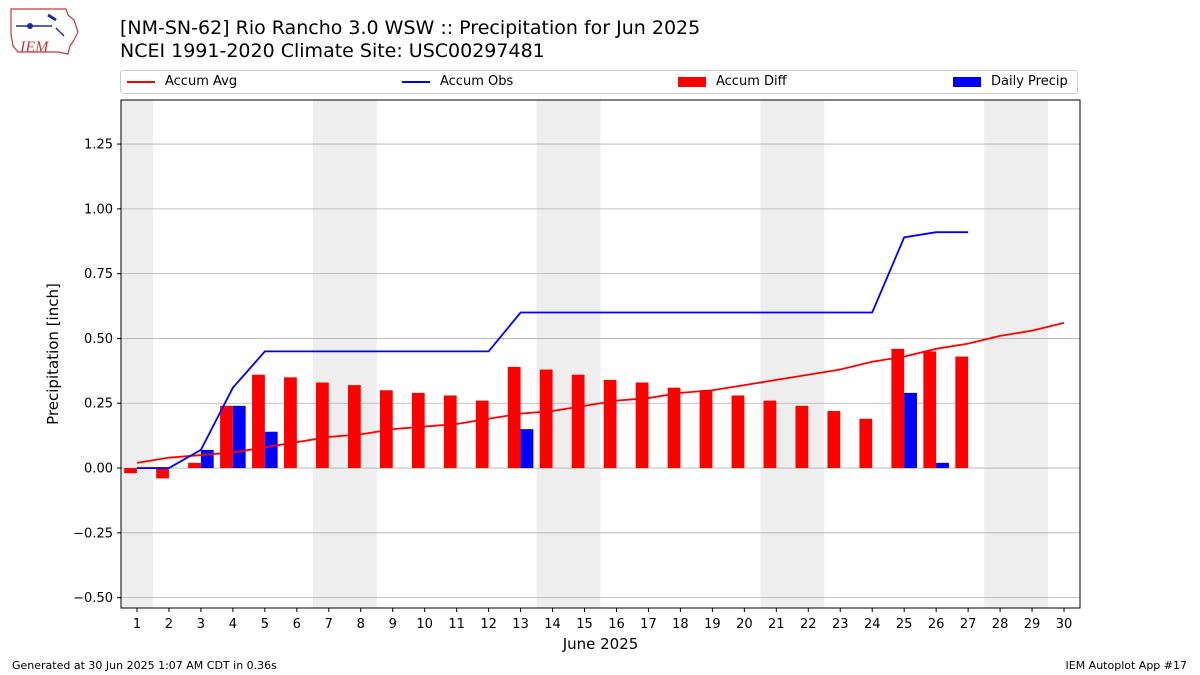 Image resolution: width=1200 pixels, height=675 pixels. Describe the element at coordinates (98, 404) in the screenshot. I see `y-tick-label-3: 0.25` at that location.